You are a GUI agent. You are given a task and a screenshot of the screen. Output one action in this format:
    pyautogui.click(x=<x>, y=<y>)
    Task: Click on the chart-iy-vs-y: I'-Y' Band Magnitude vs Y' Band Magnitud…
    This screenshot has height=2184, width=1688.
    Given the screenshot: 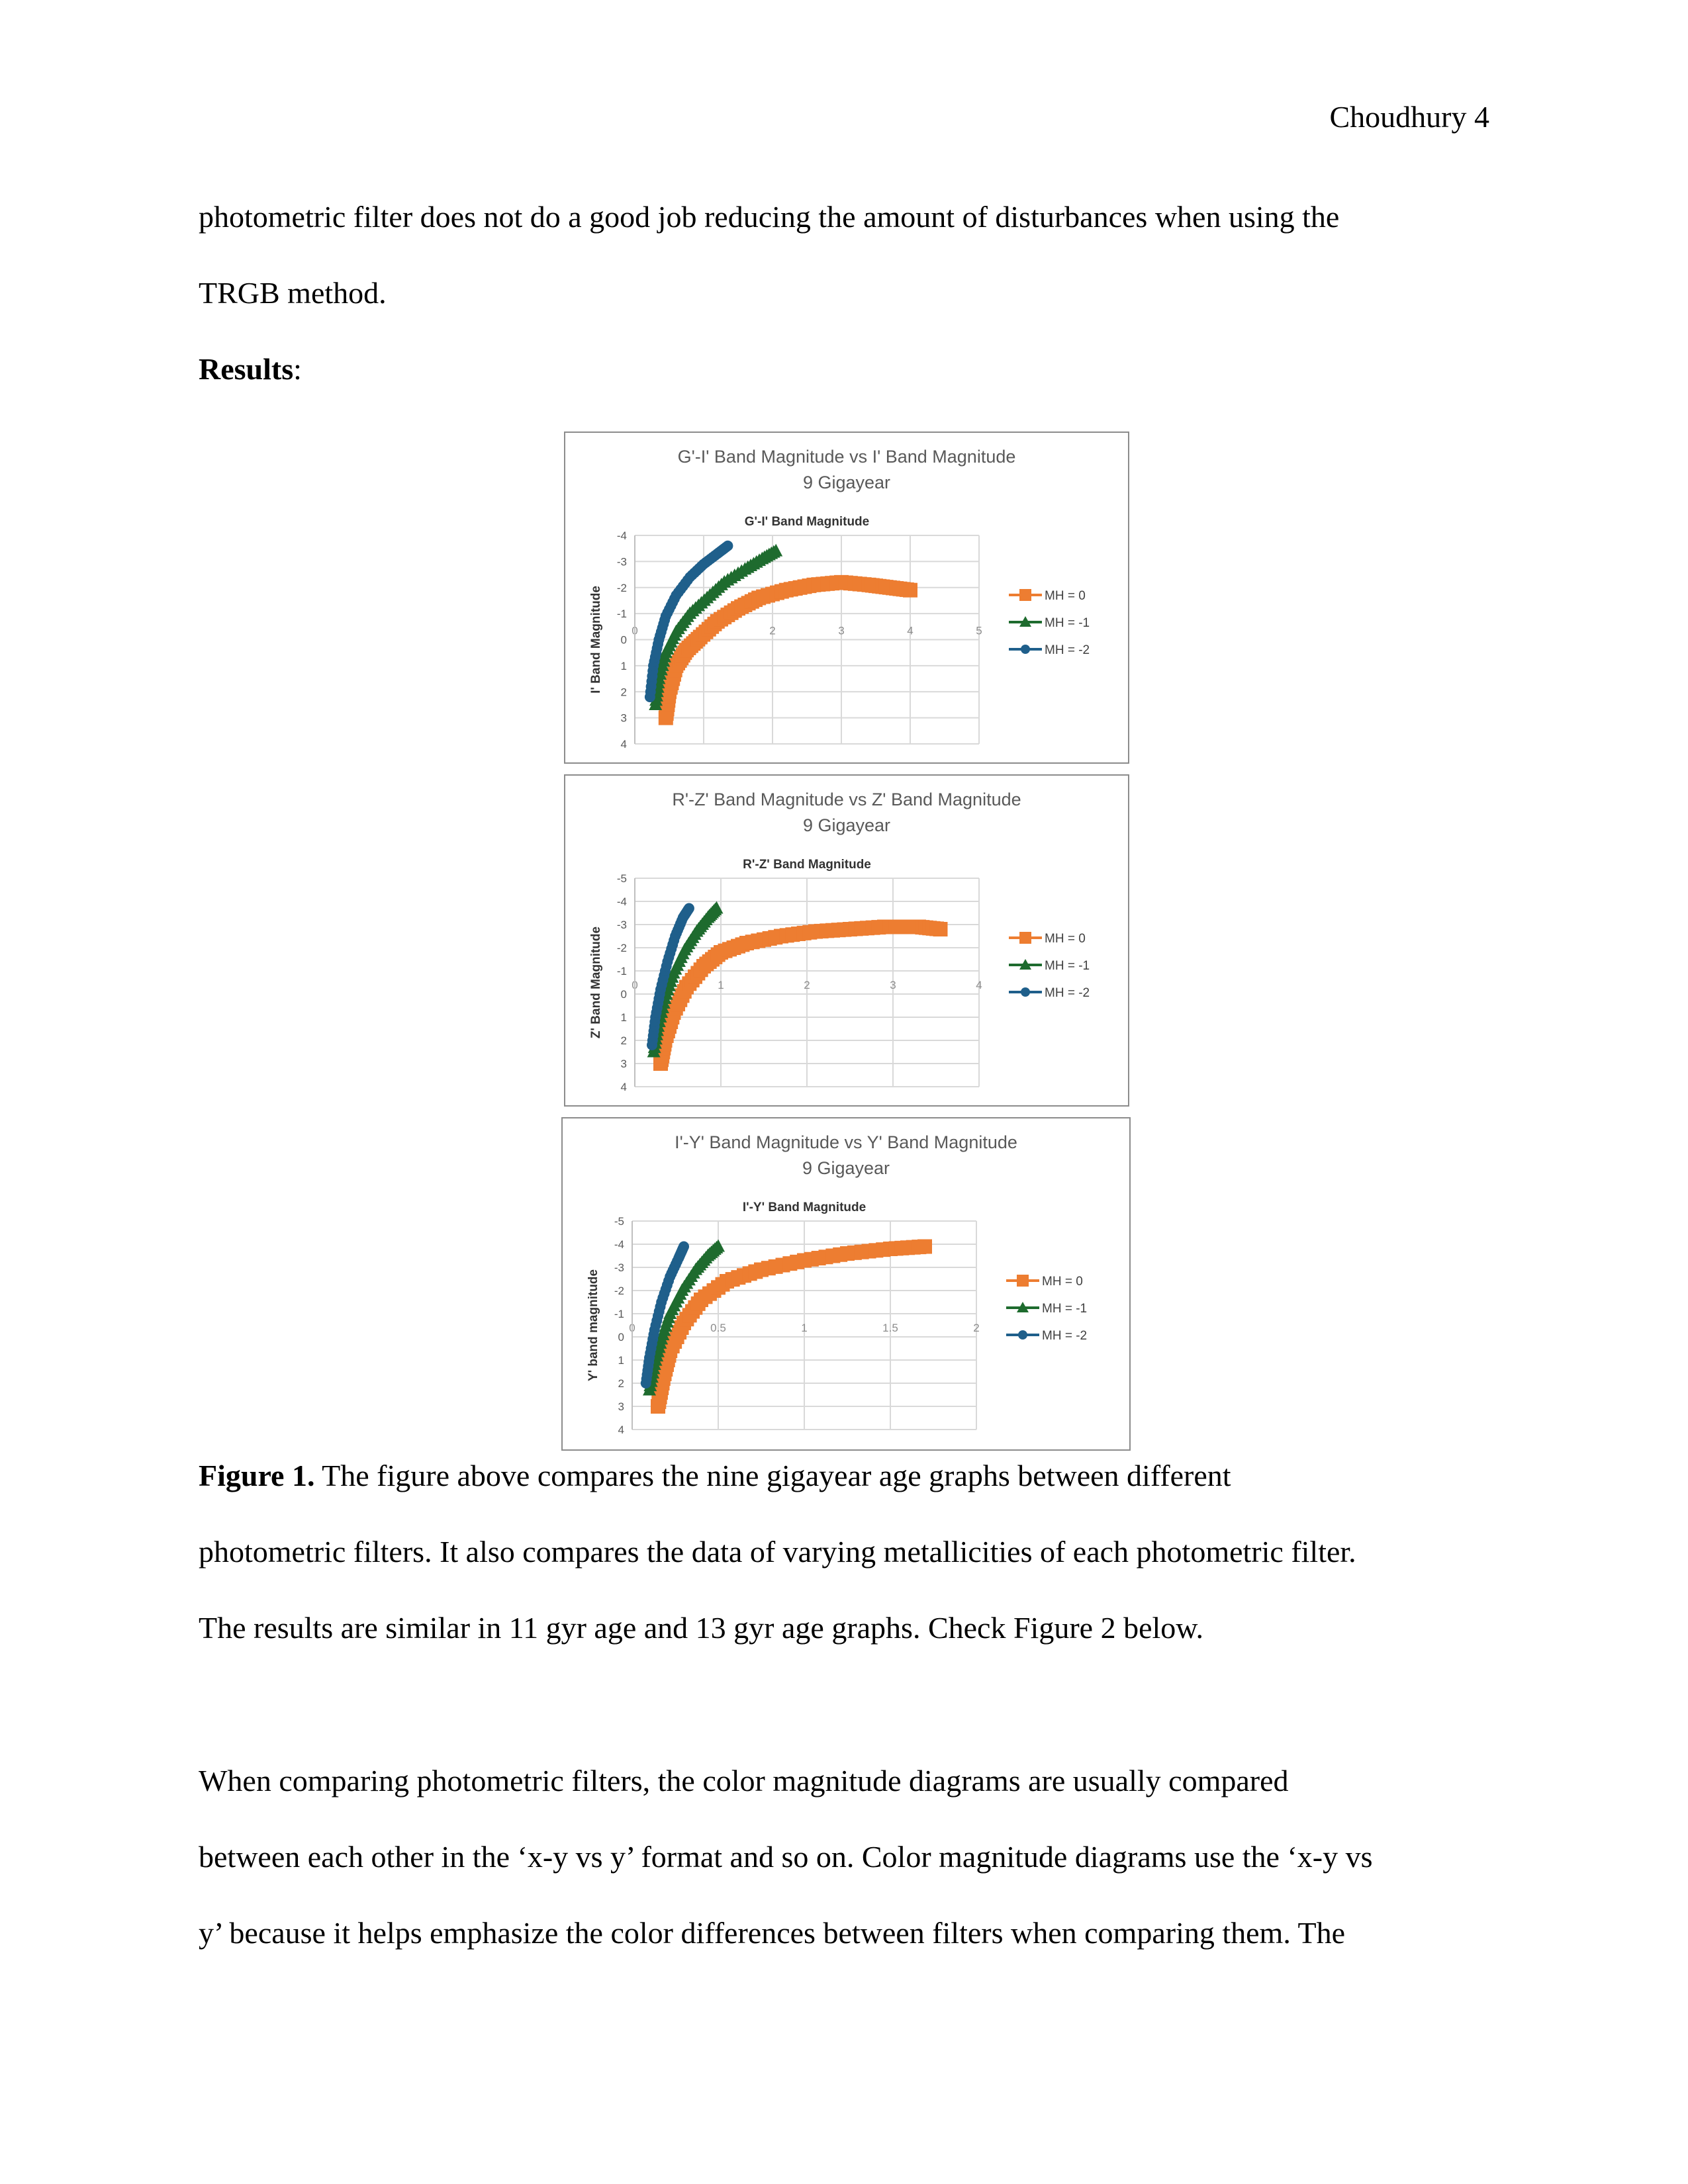 What is the action you would take?
    pyautogui.click(x=836, y=1284)
    